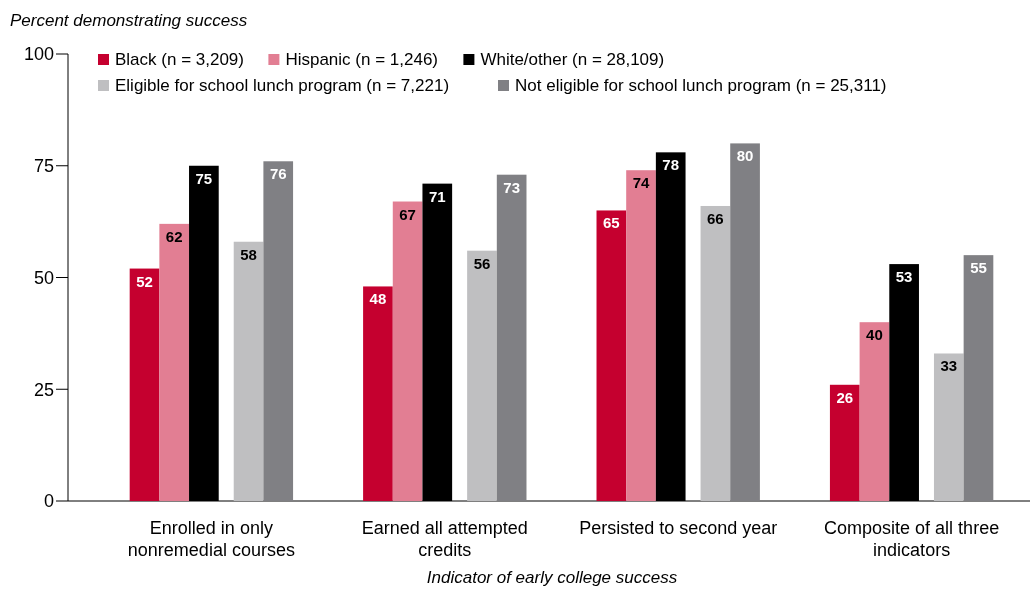  Describe the element at coordinates (38, 54) in the screenshot. I see `y-tick-label: 100` at that location.